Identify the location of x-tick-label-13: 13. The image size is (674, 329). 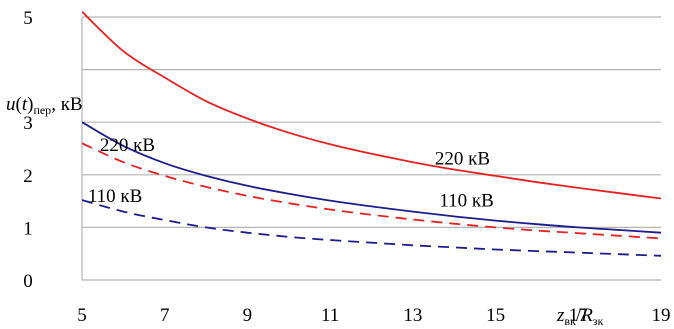
(412, 315).